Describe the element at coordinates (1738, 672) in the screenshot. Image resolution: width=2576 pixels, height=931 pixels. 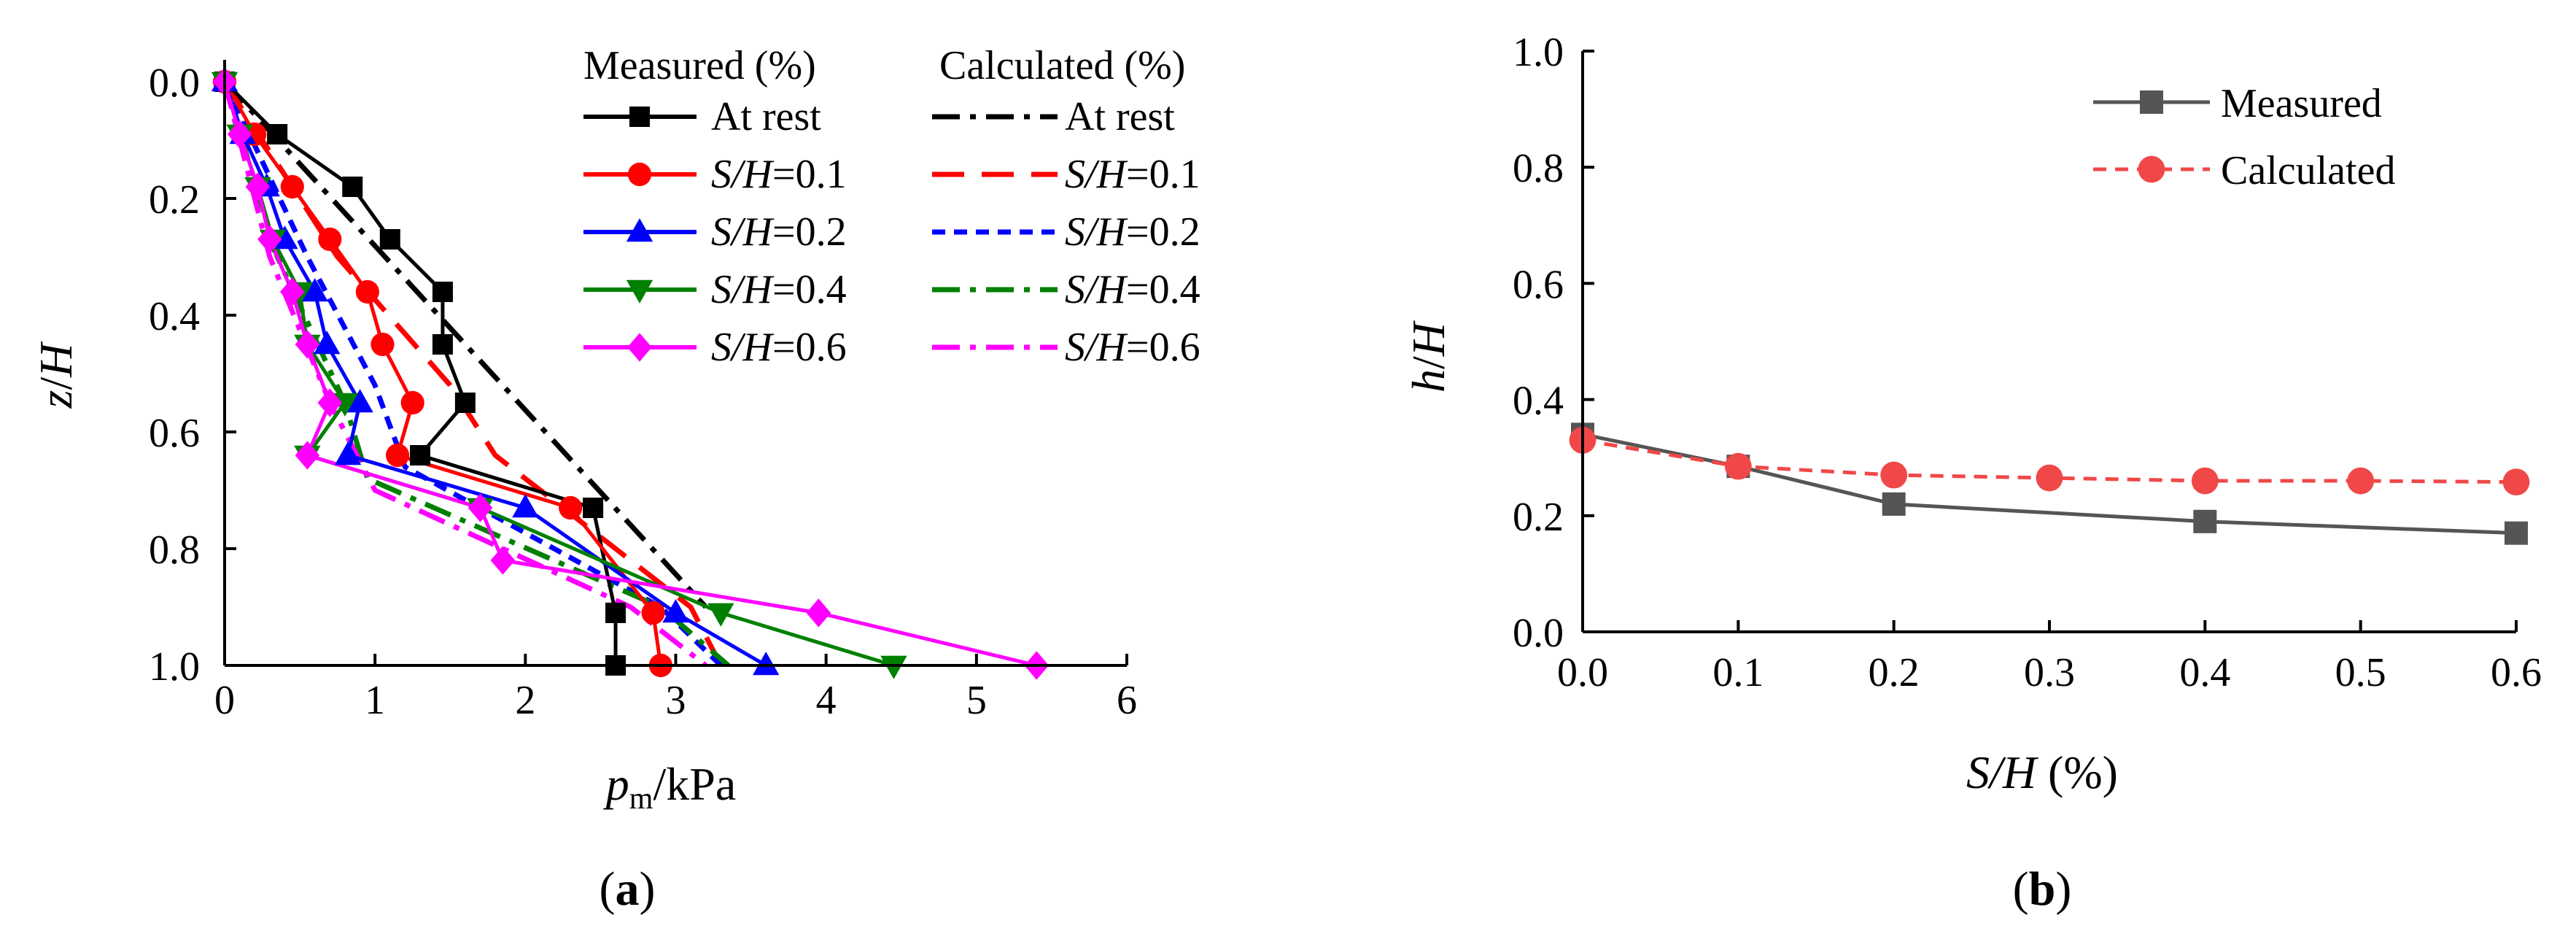
I see `x-tick-label: 0.1` at that location.